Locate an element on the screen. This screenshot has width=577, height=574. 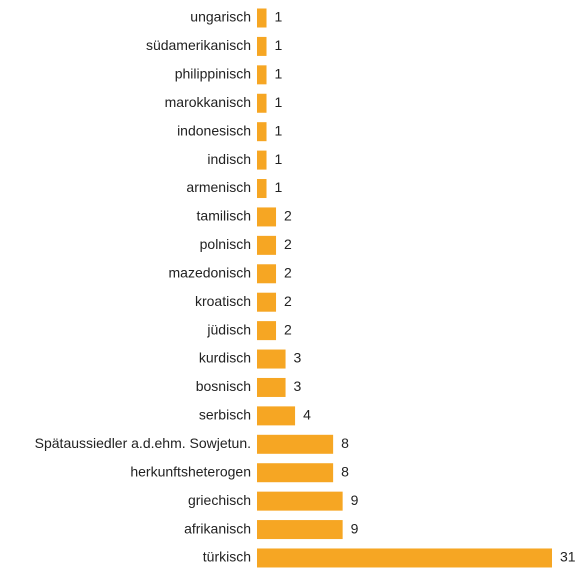
category-label: jüdisch is located at coordinates (228, 329).